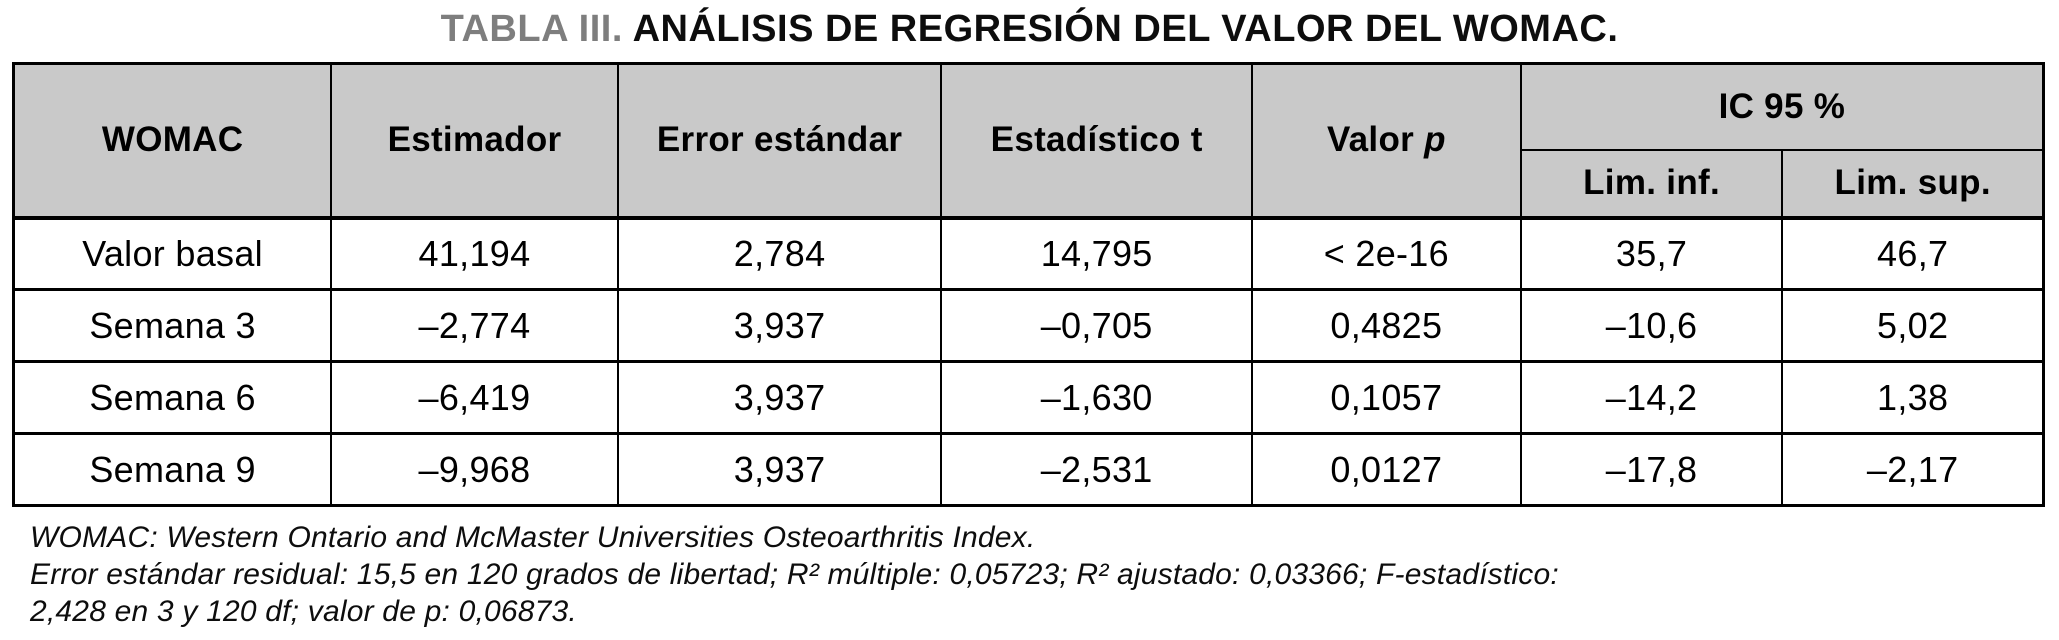  Describe the element at coordinates (1913, 183) in the screenshot. I see `col-header-lim-sup: Lim. sup.` at that location.